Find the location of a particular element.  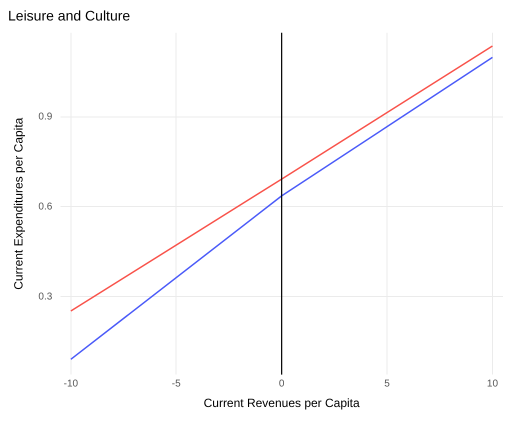

y-tick-label: 0.3 is located at coordinates (45, 296).